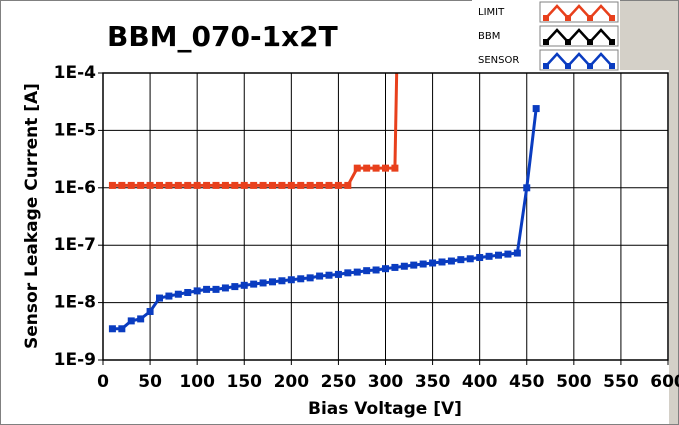 The width and height of the screenshot is (679, 425). I want to click on y-tick-label: 1E-5, so click(75, 130).